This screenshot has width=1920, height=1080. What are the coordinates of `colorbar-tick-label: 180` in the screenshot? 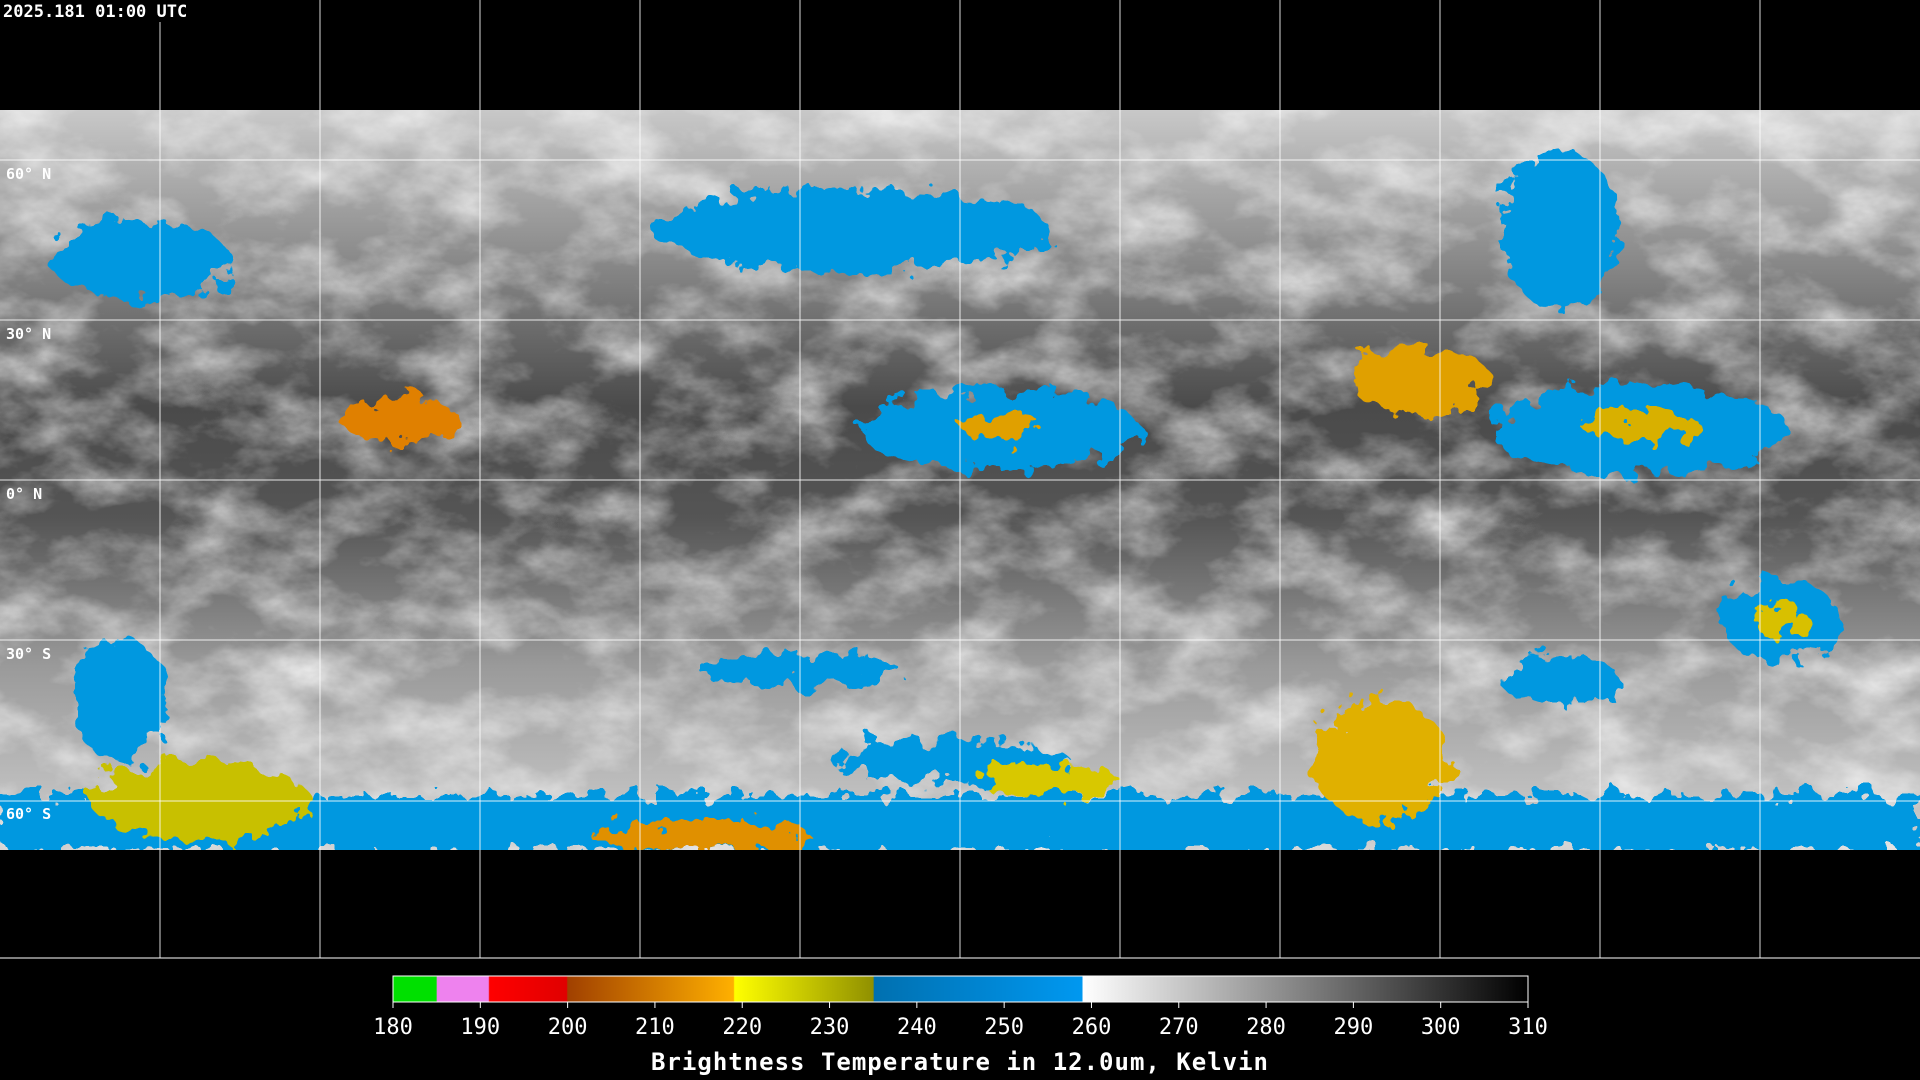 It's located at (393, 1027).